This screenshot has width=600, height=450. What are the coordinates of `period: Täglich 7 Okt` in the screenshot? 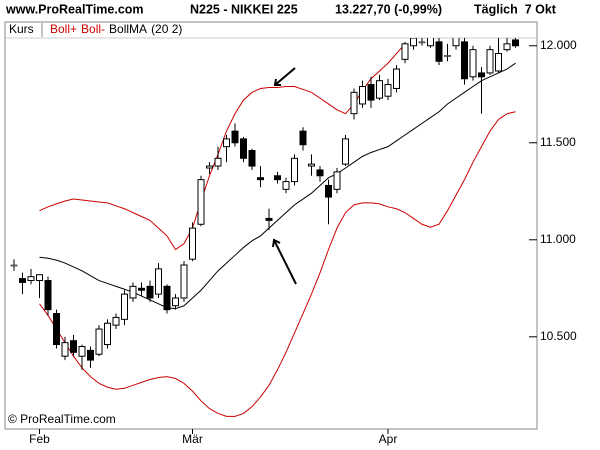 It's located at (515, 9).